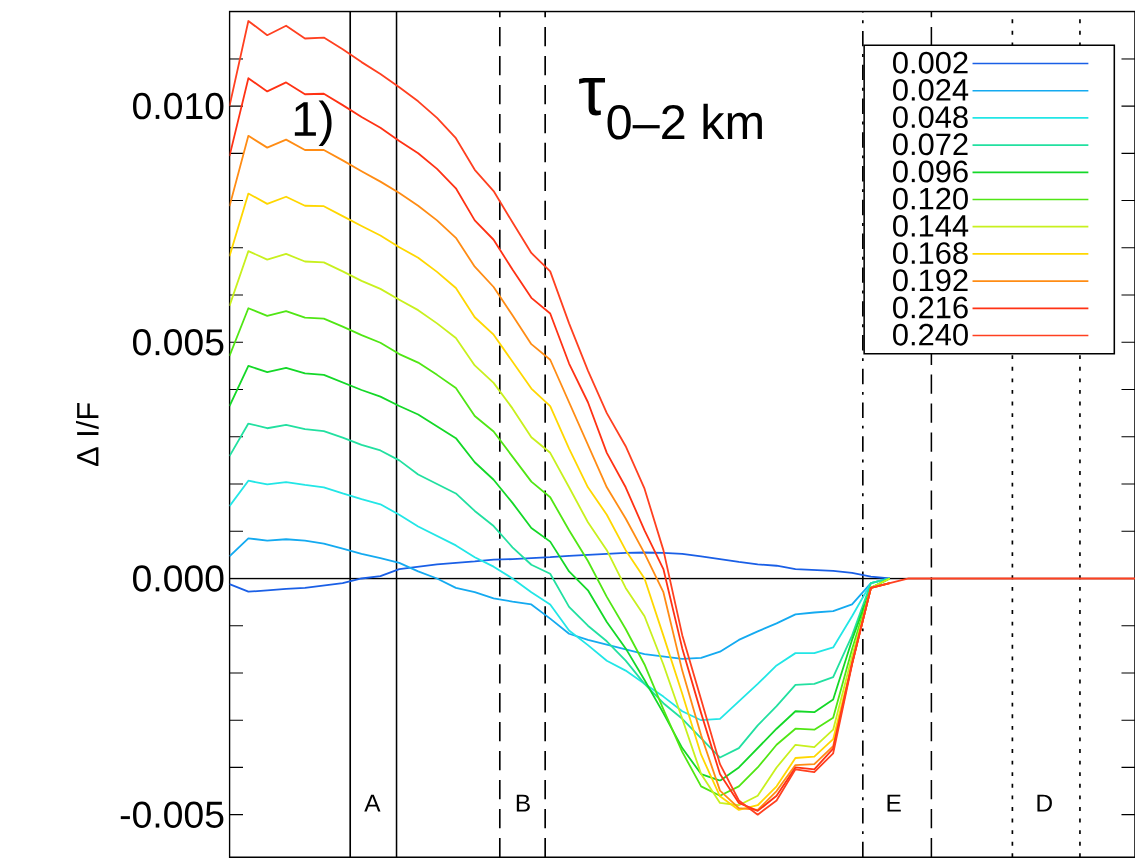  Describe the element at coordinates (1044, 803) in the screenshot. I see `annotation: D` at that location.